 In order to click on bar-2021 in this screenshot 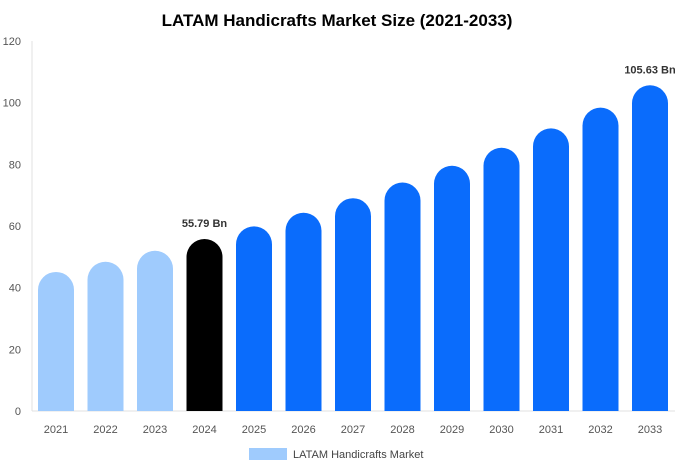, I will do `click(56, 341)`.